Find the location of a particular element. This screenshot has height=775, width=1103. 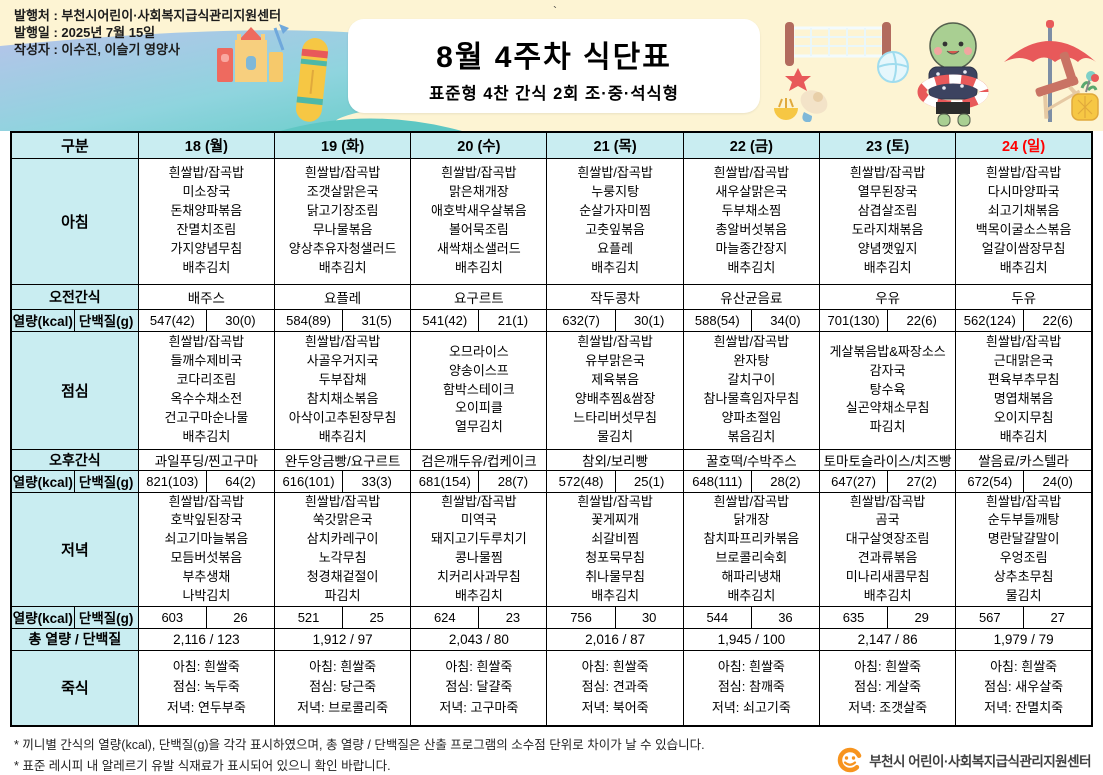

porridge-menu: 아침: 흰쌀죽 점심: 참깨죽 저녁: 쇠고기죽 is located at coordinates (751, 688).